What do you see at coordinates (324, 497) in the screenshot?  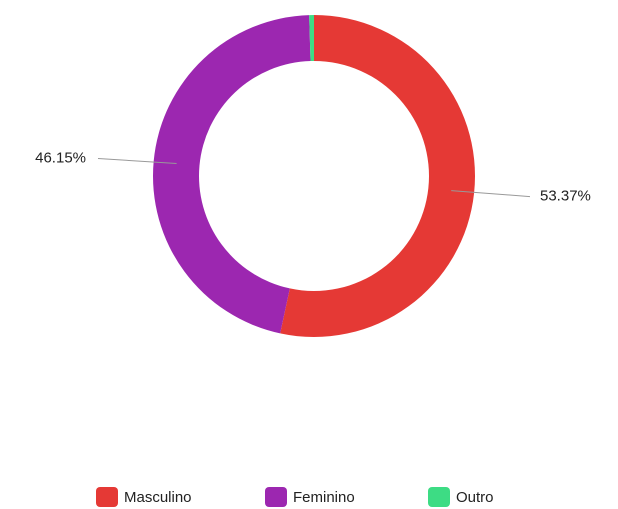 I see `legend-label: Feminino` at bounding box center [324, 497].